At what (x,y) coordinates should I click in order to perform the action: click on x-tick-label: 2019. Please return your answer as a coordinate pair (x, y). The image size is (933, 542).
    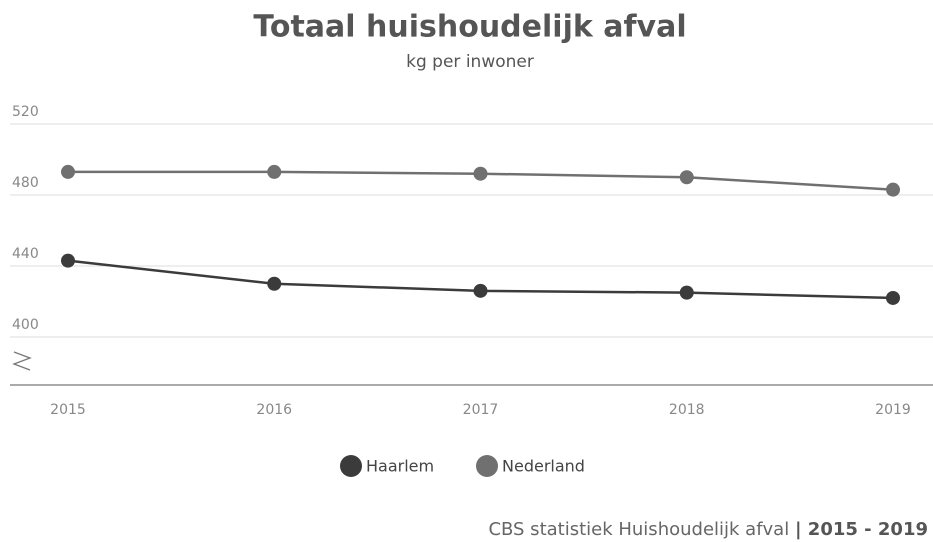
    Looking at the image, I should click on (893, 410).